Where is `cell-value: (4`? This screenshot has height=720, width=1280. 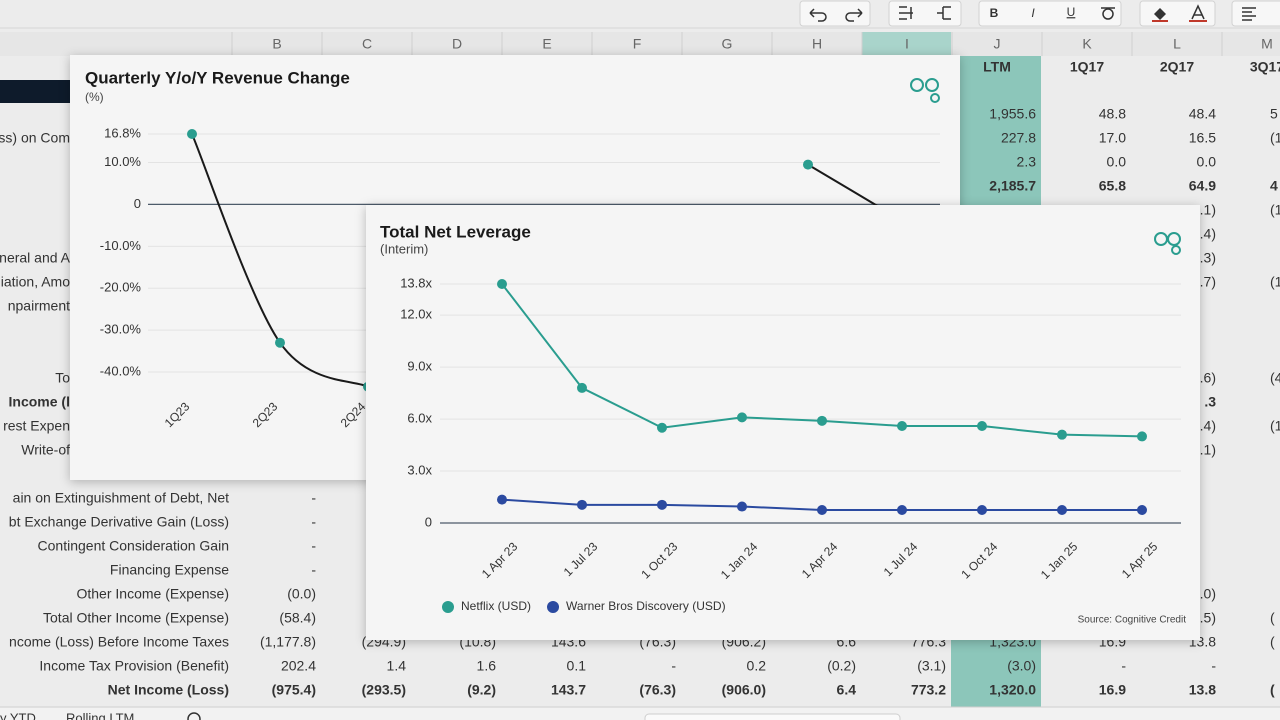 cell-value: (4 is located at coordinates (1275, 378).